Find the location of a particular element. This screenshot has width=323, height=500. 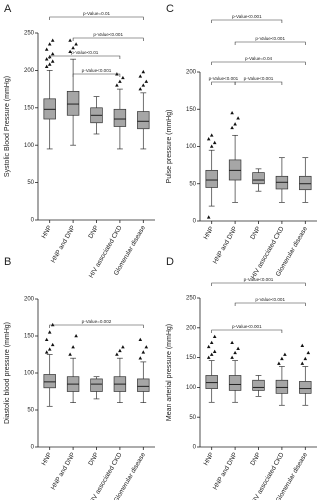

y-axis-title: Diastolic blood pressure (mmHg) is located at coordinates (7, 373).